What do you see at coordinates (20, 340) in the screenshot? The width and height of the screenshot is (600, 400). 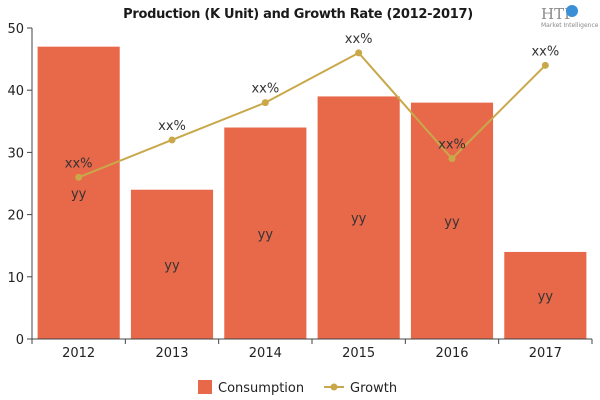 I see `y-tick-label: 0` at bounding box center [20, 340].